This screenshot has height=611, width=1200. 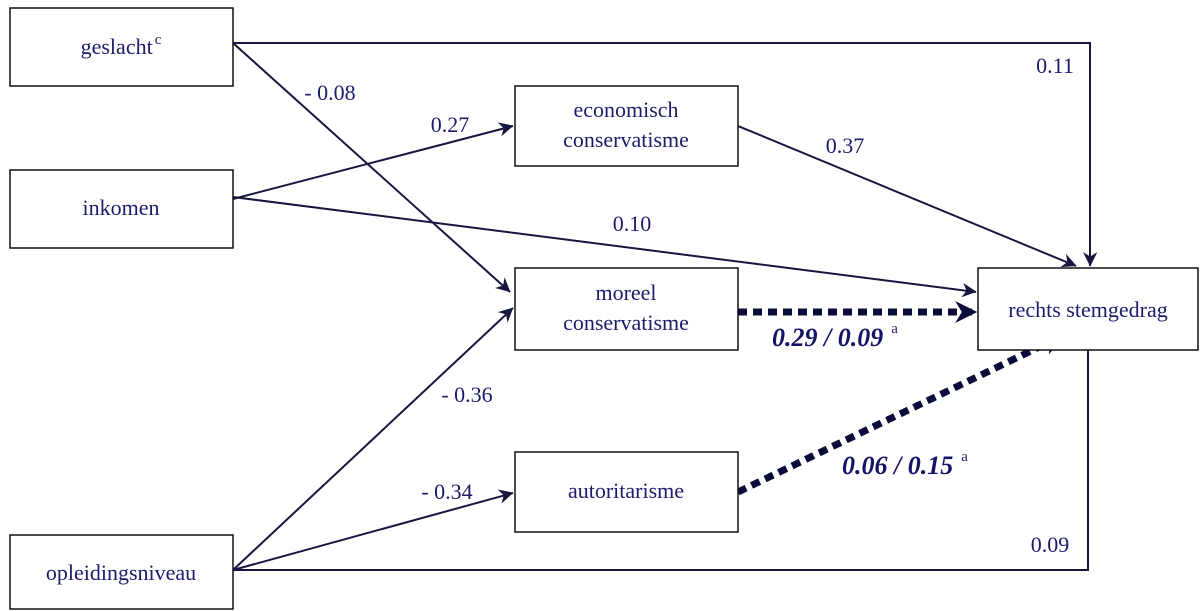 I want to click on coefficient: 0.09, so click(x=1050, y=544).